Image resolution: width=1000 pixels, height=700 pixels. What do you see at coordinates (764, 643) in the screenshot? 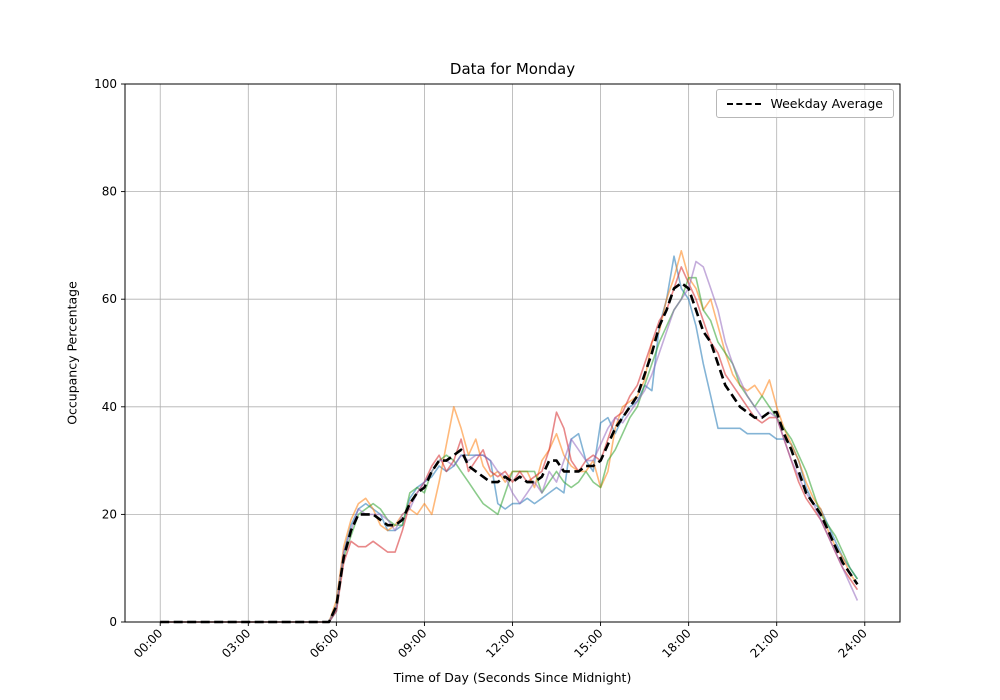
I see `x-tick-label: 21:00` at bounding box center [764, 643].